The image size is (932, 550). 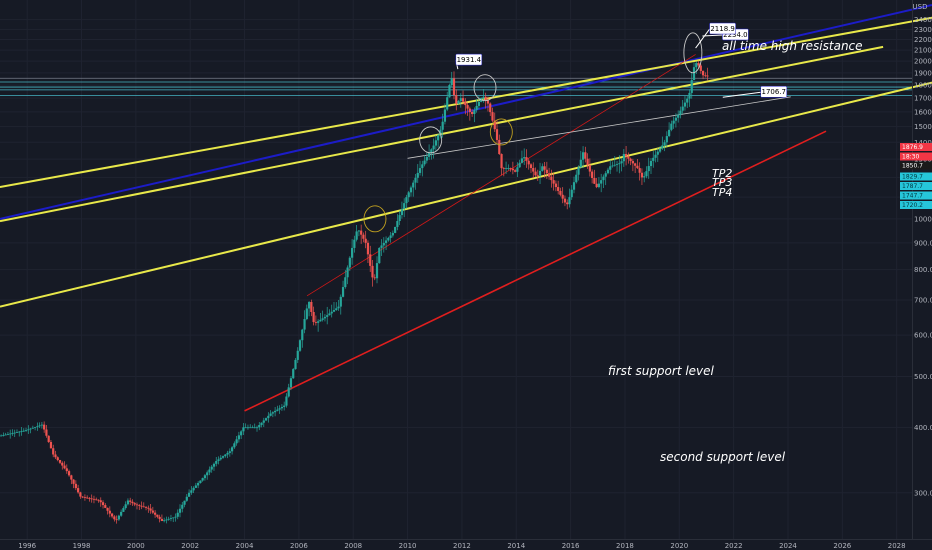 I want to click on price-callout: 2118.9, so click(x=715, y=35).